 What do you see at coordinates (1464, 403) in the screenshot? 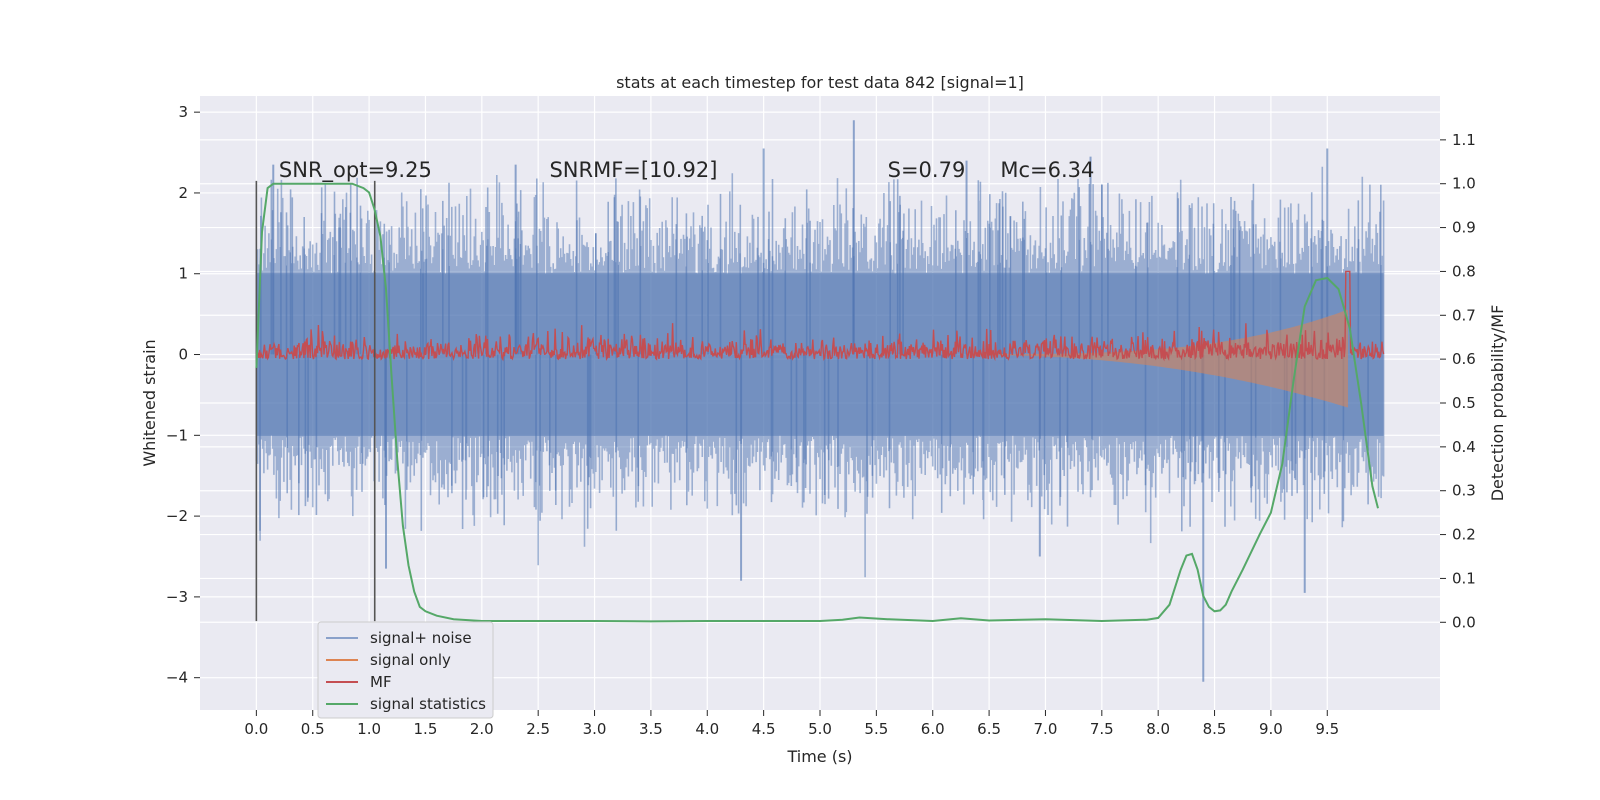
I see `y-right-tick-label: 0.5` at bounding box center [1464, 403].